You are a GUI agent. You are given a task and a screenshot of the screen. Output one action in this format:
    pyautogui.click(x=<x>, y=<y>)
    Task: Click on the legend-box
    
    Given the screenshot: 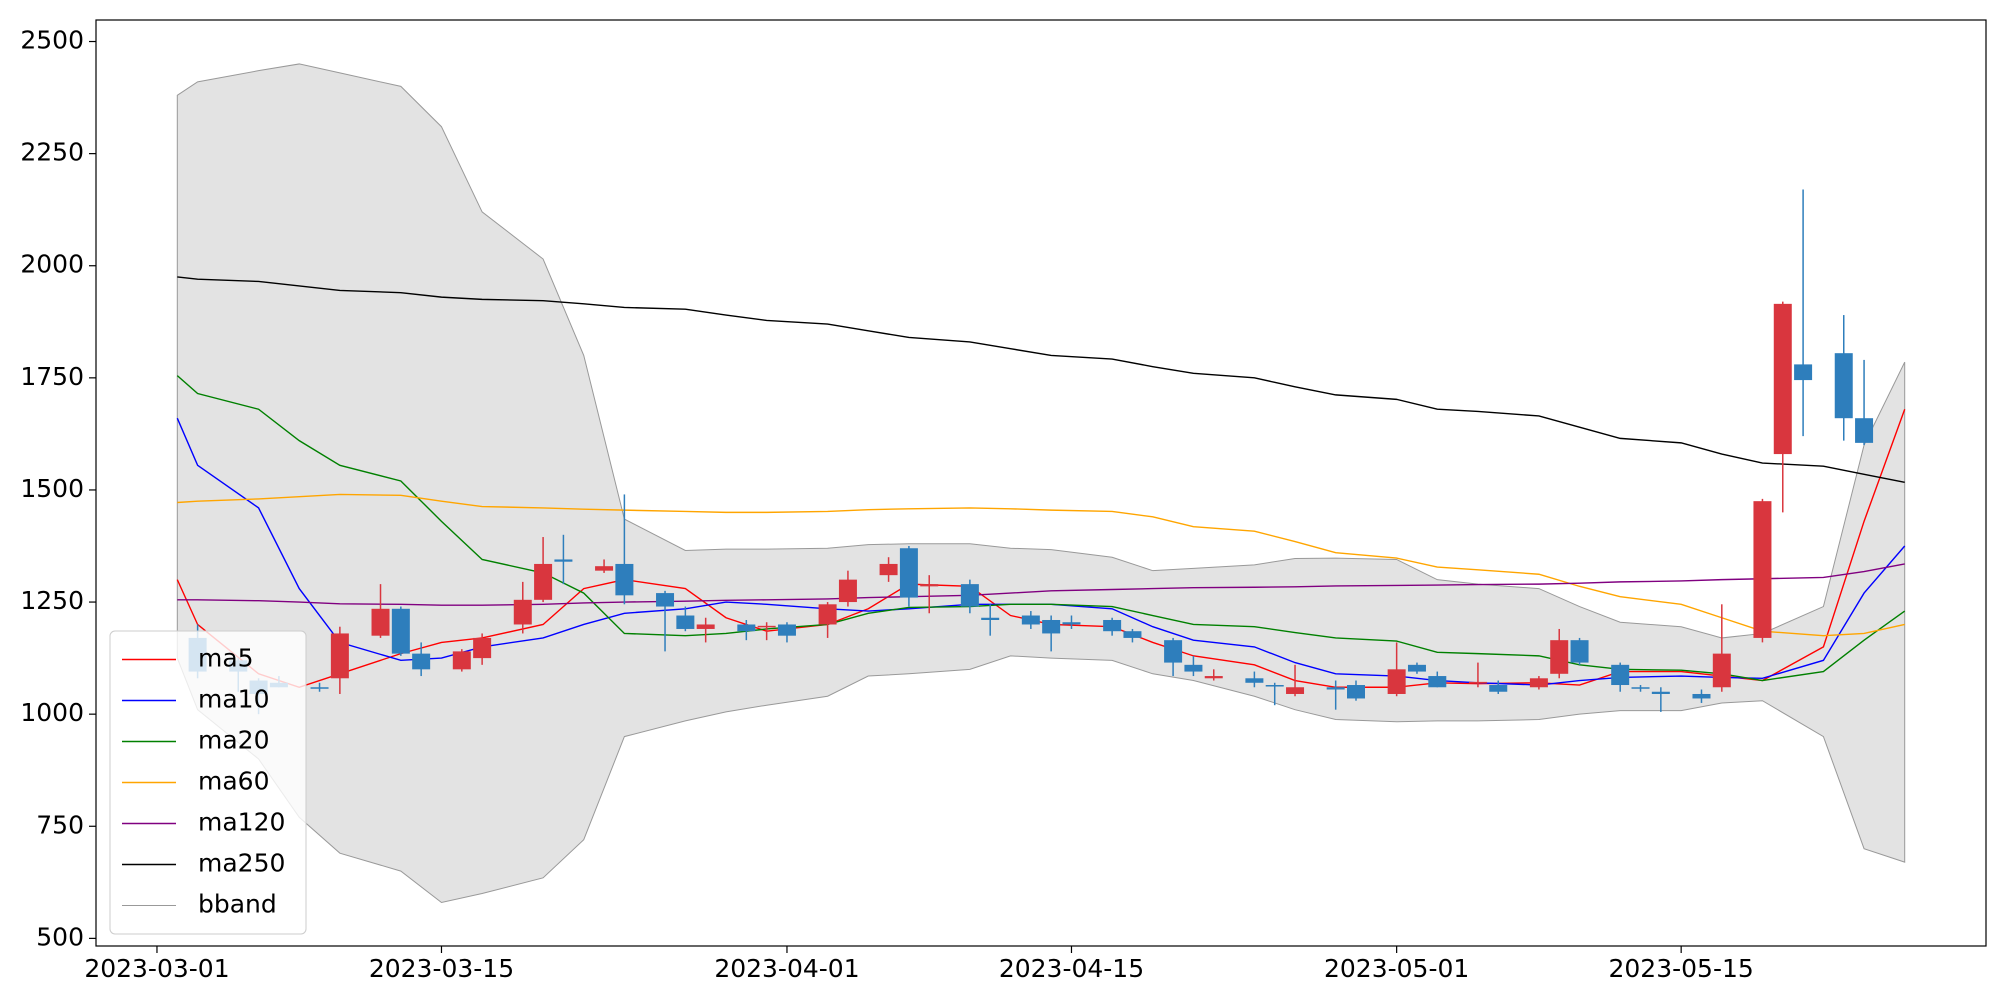 What is the action you would take?
    pyautogui.click(x=208, y=782)
    